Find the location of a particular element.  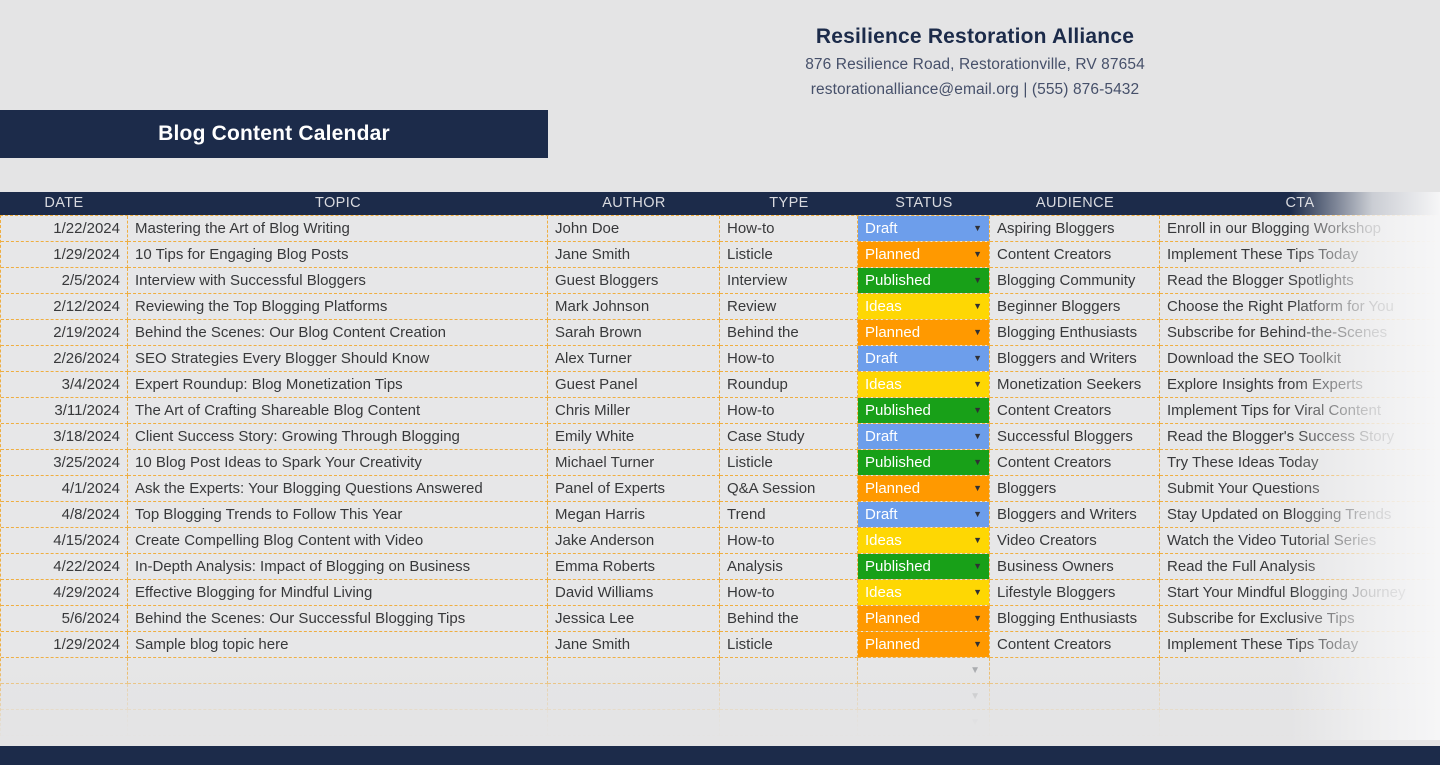

cell-topic: Sample blog topic here is located at coordinates (338, 645).